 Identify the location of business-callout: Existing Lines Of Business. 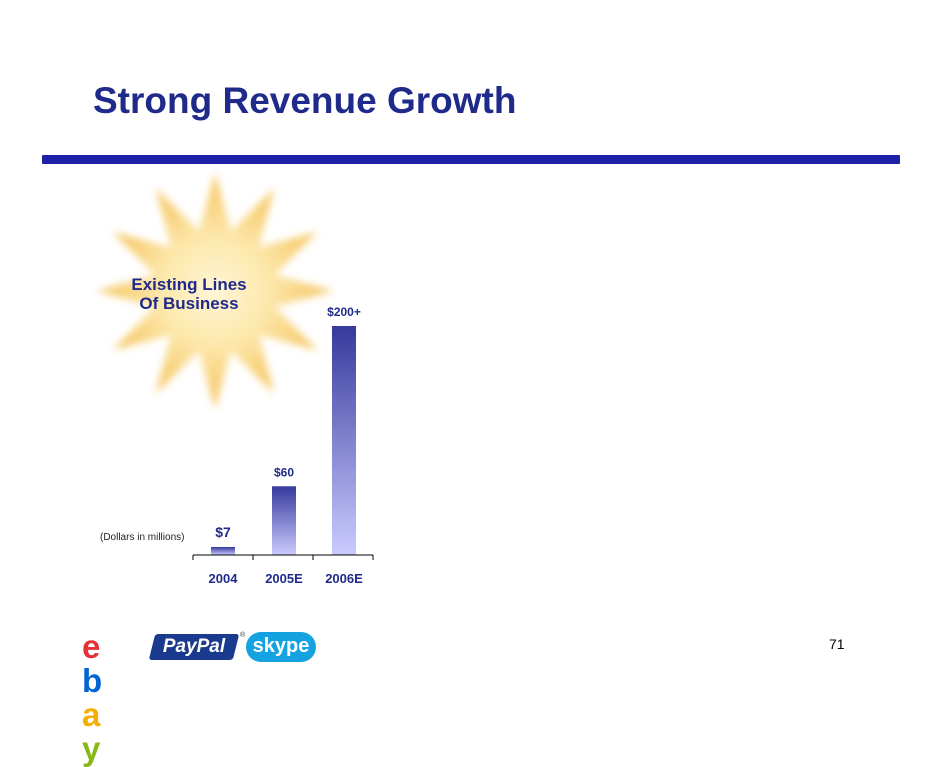
(189, 294).